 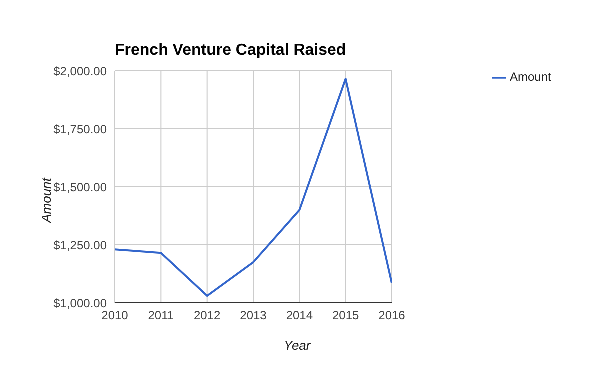 I want to click on legend-label: Amount, so click(x=531, y=77).